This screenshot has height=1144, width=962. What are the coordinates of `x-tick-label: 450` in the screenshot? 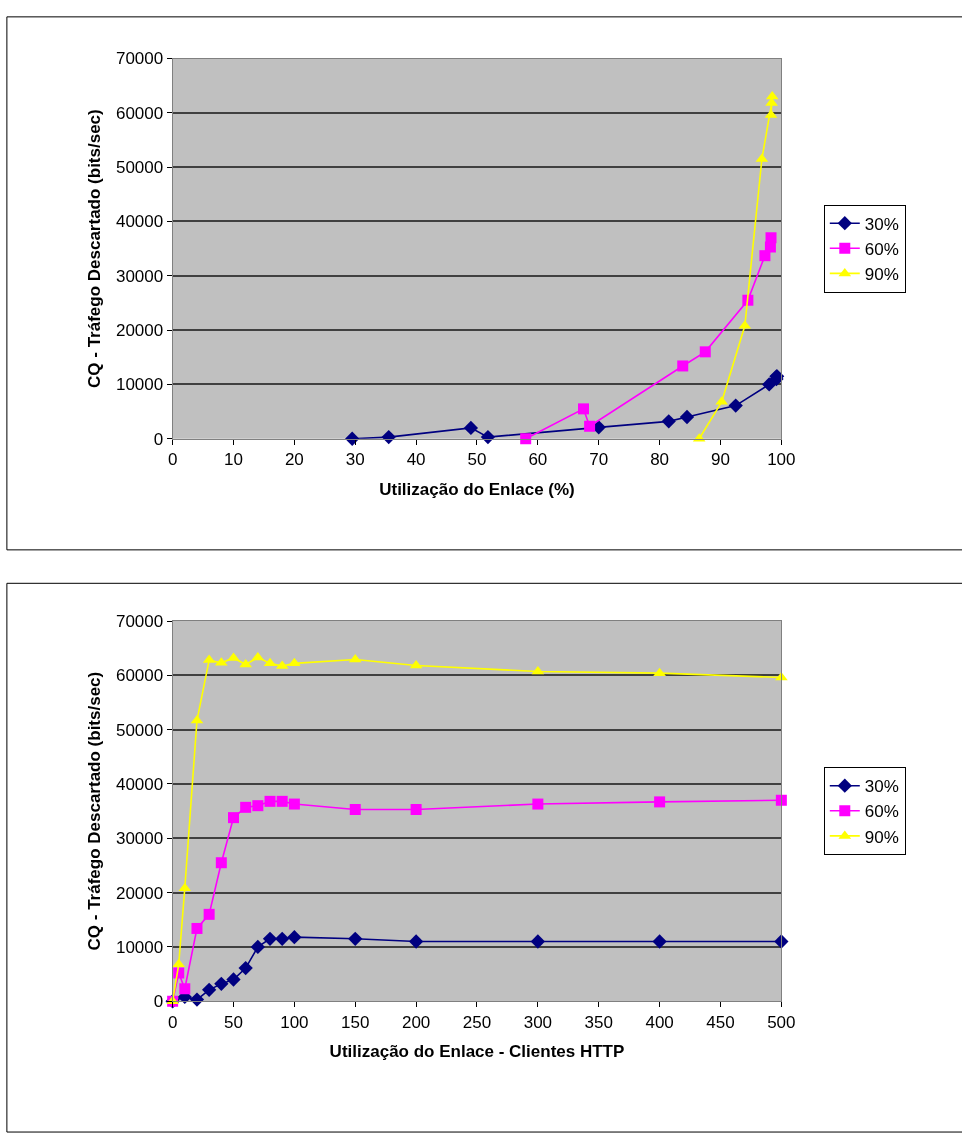 It's located at (720, 1022).